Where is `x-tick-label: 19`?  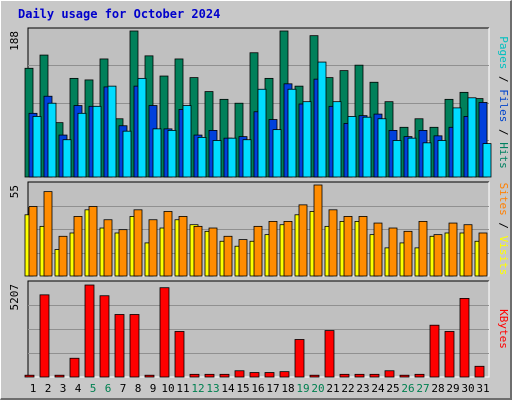 x-tick-label: 19 is located at coordinates (302, 388).